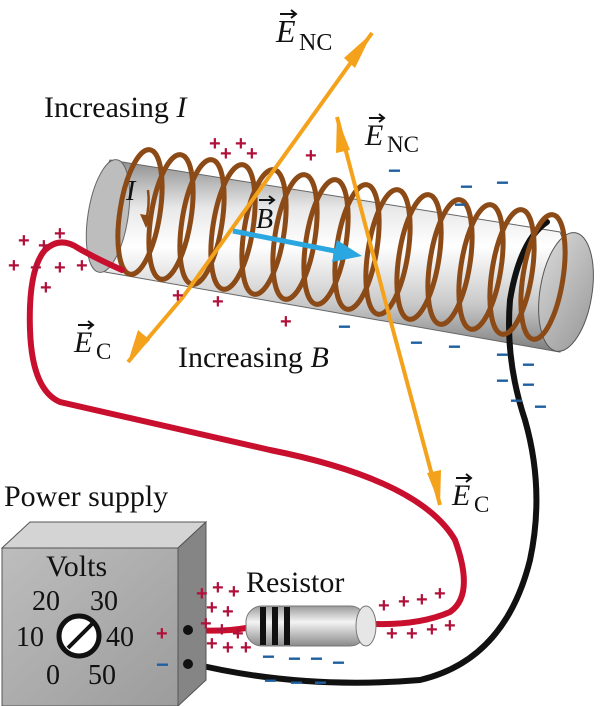 This screenshot has width=608, height=706. I want to click on e-c-left-vector-icon, so click(86, 325).